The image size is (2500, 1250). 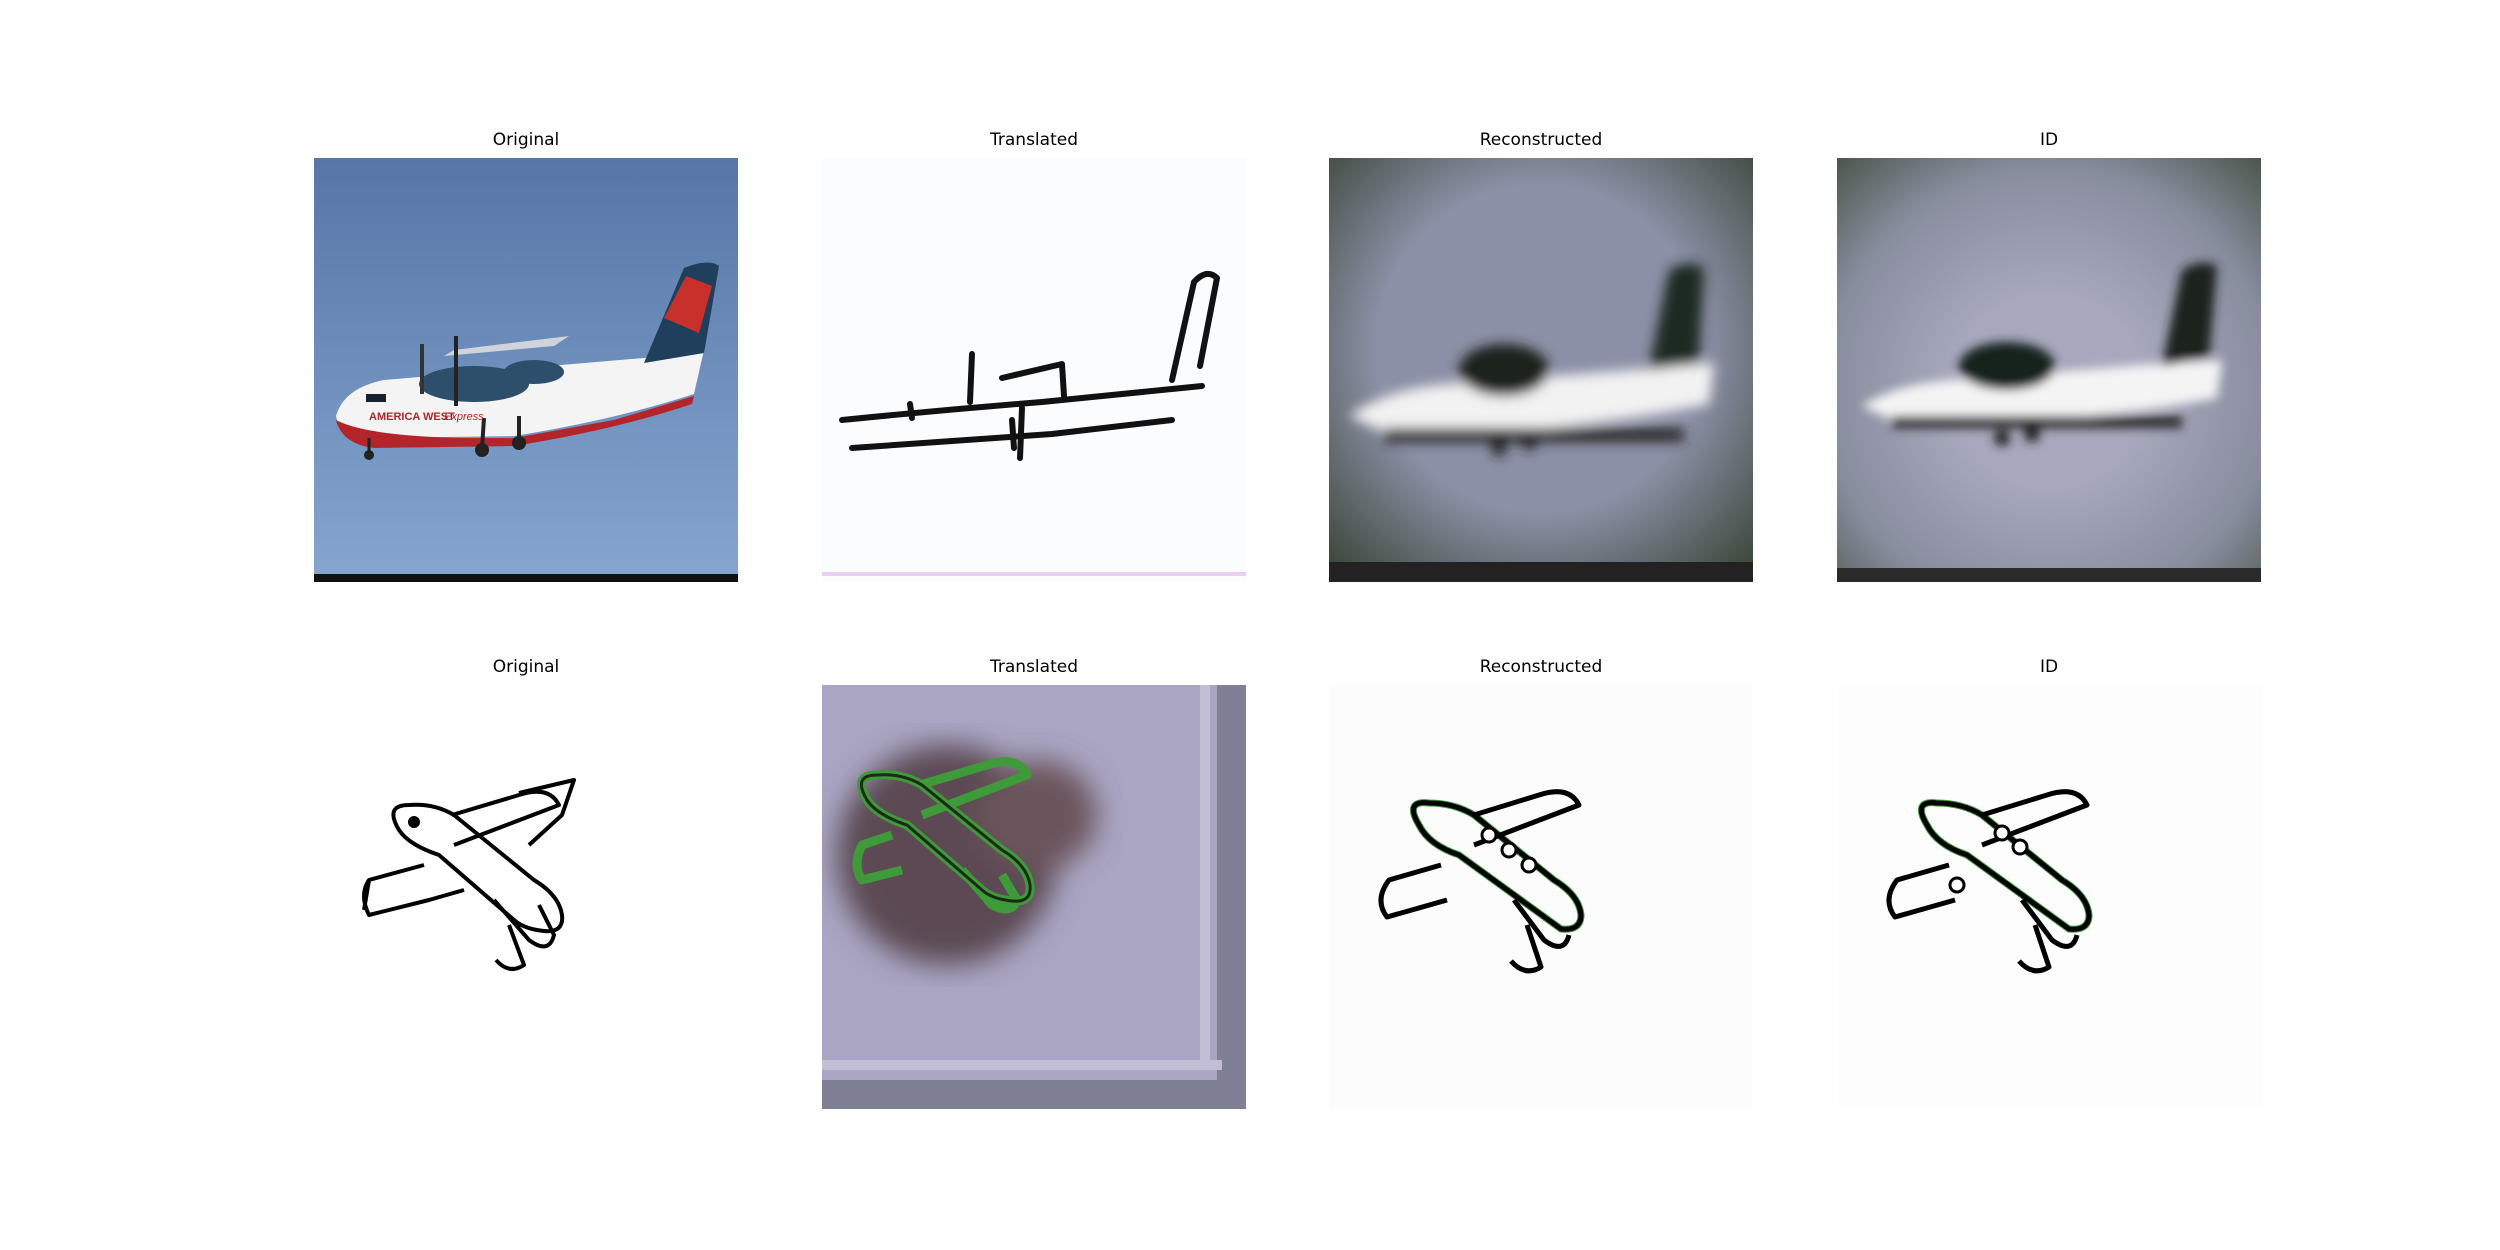 What do you see at coordinates (526, 370) in the screenshot?
I see `airplane-photo-image: AMERICA WEST Express` at bounding box center [526, 370].